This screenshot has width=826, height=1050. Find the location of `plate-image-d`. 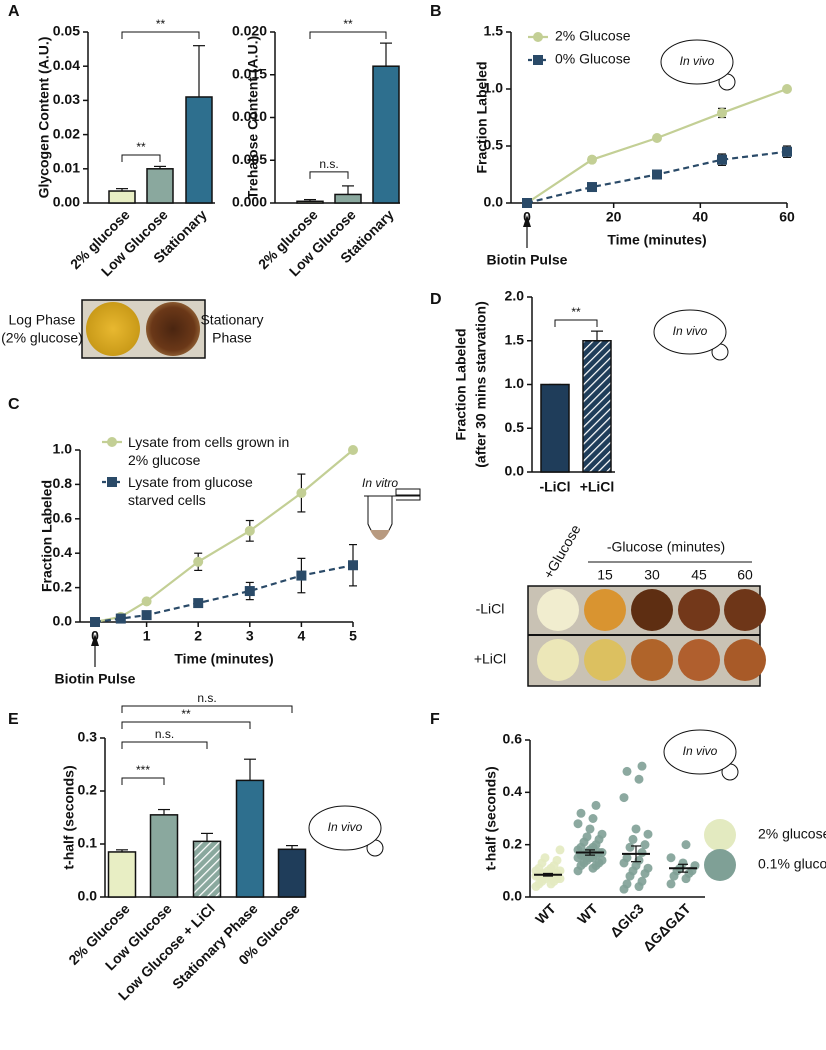

plate-image-d is located at coordinates (646, 624).